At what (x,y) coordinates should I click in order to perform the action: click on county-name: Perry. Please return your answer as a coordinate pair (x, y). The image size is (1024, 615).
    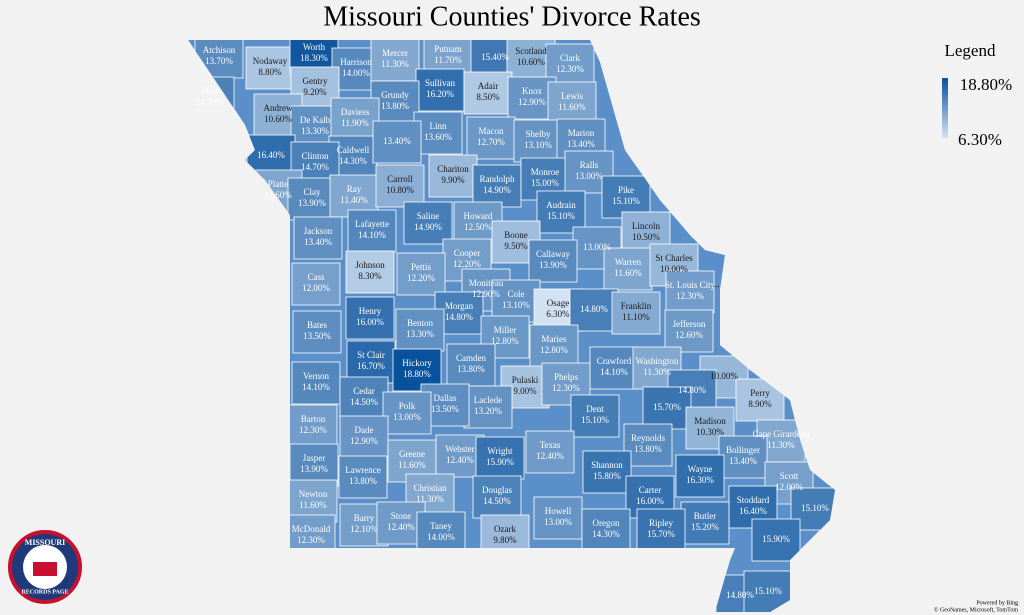
    Looking at the image, I should click on (760, 393).